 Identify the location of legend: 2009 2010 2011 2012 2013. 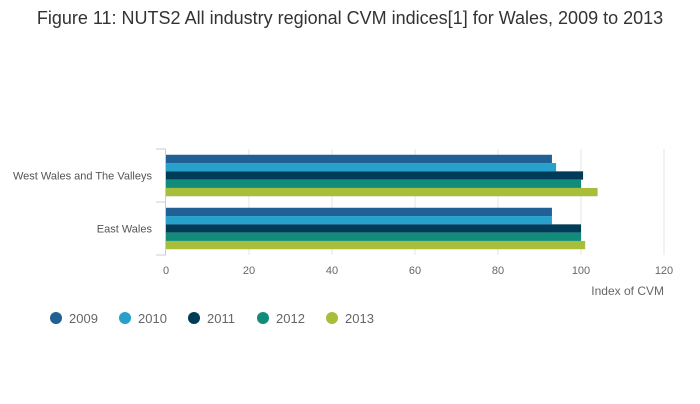
(212, 318).